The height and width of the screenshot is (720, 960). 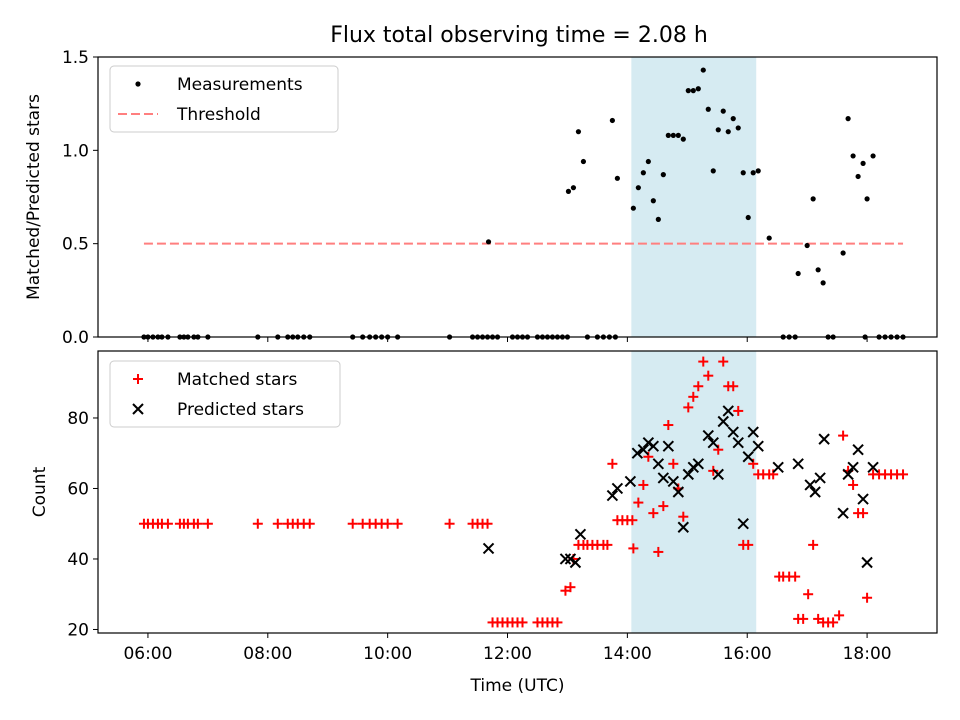 I want to click on legend-dot-marker, so click(x=138, y=84).